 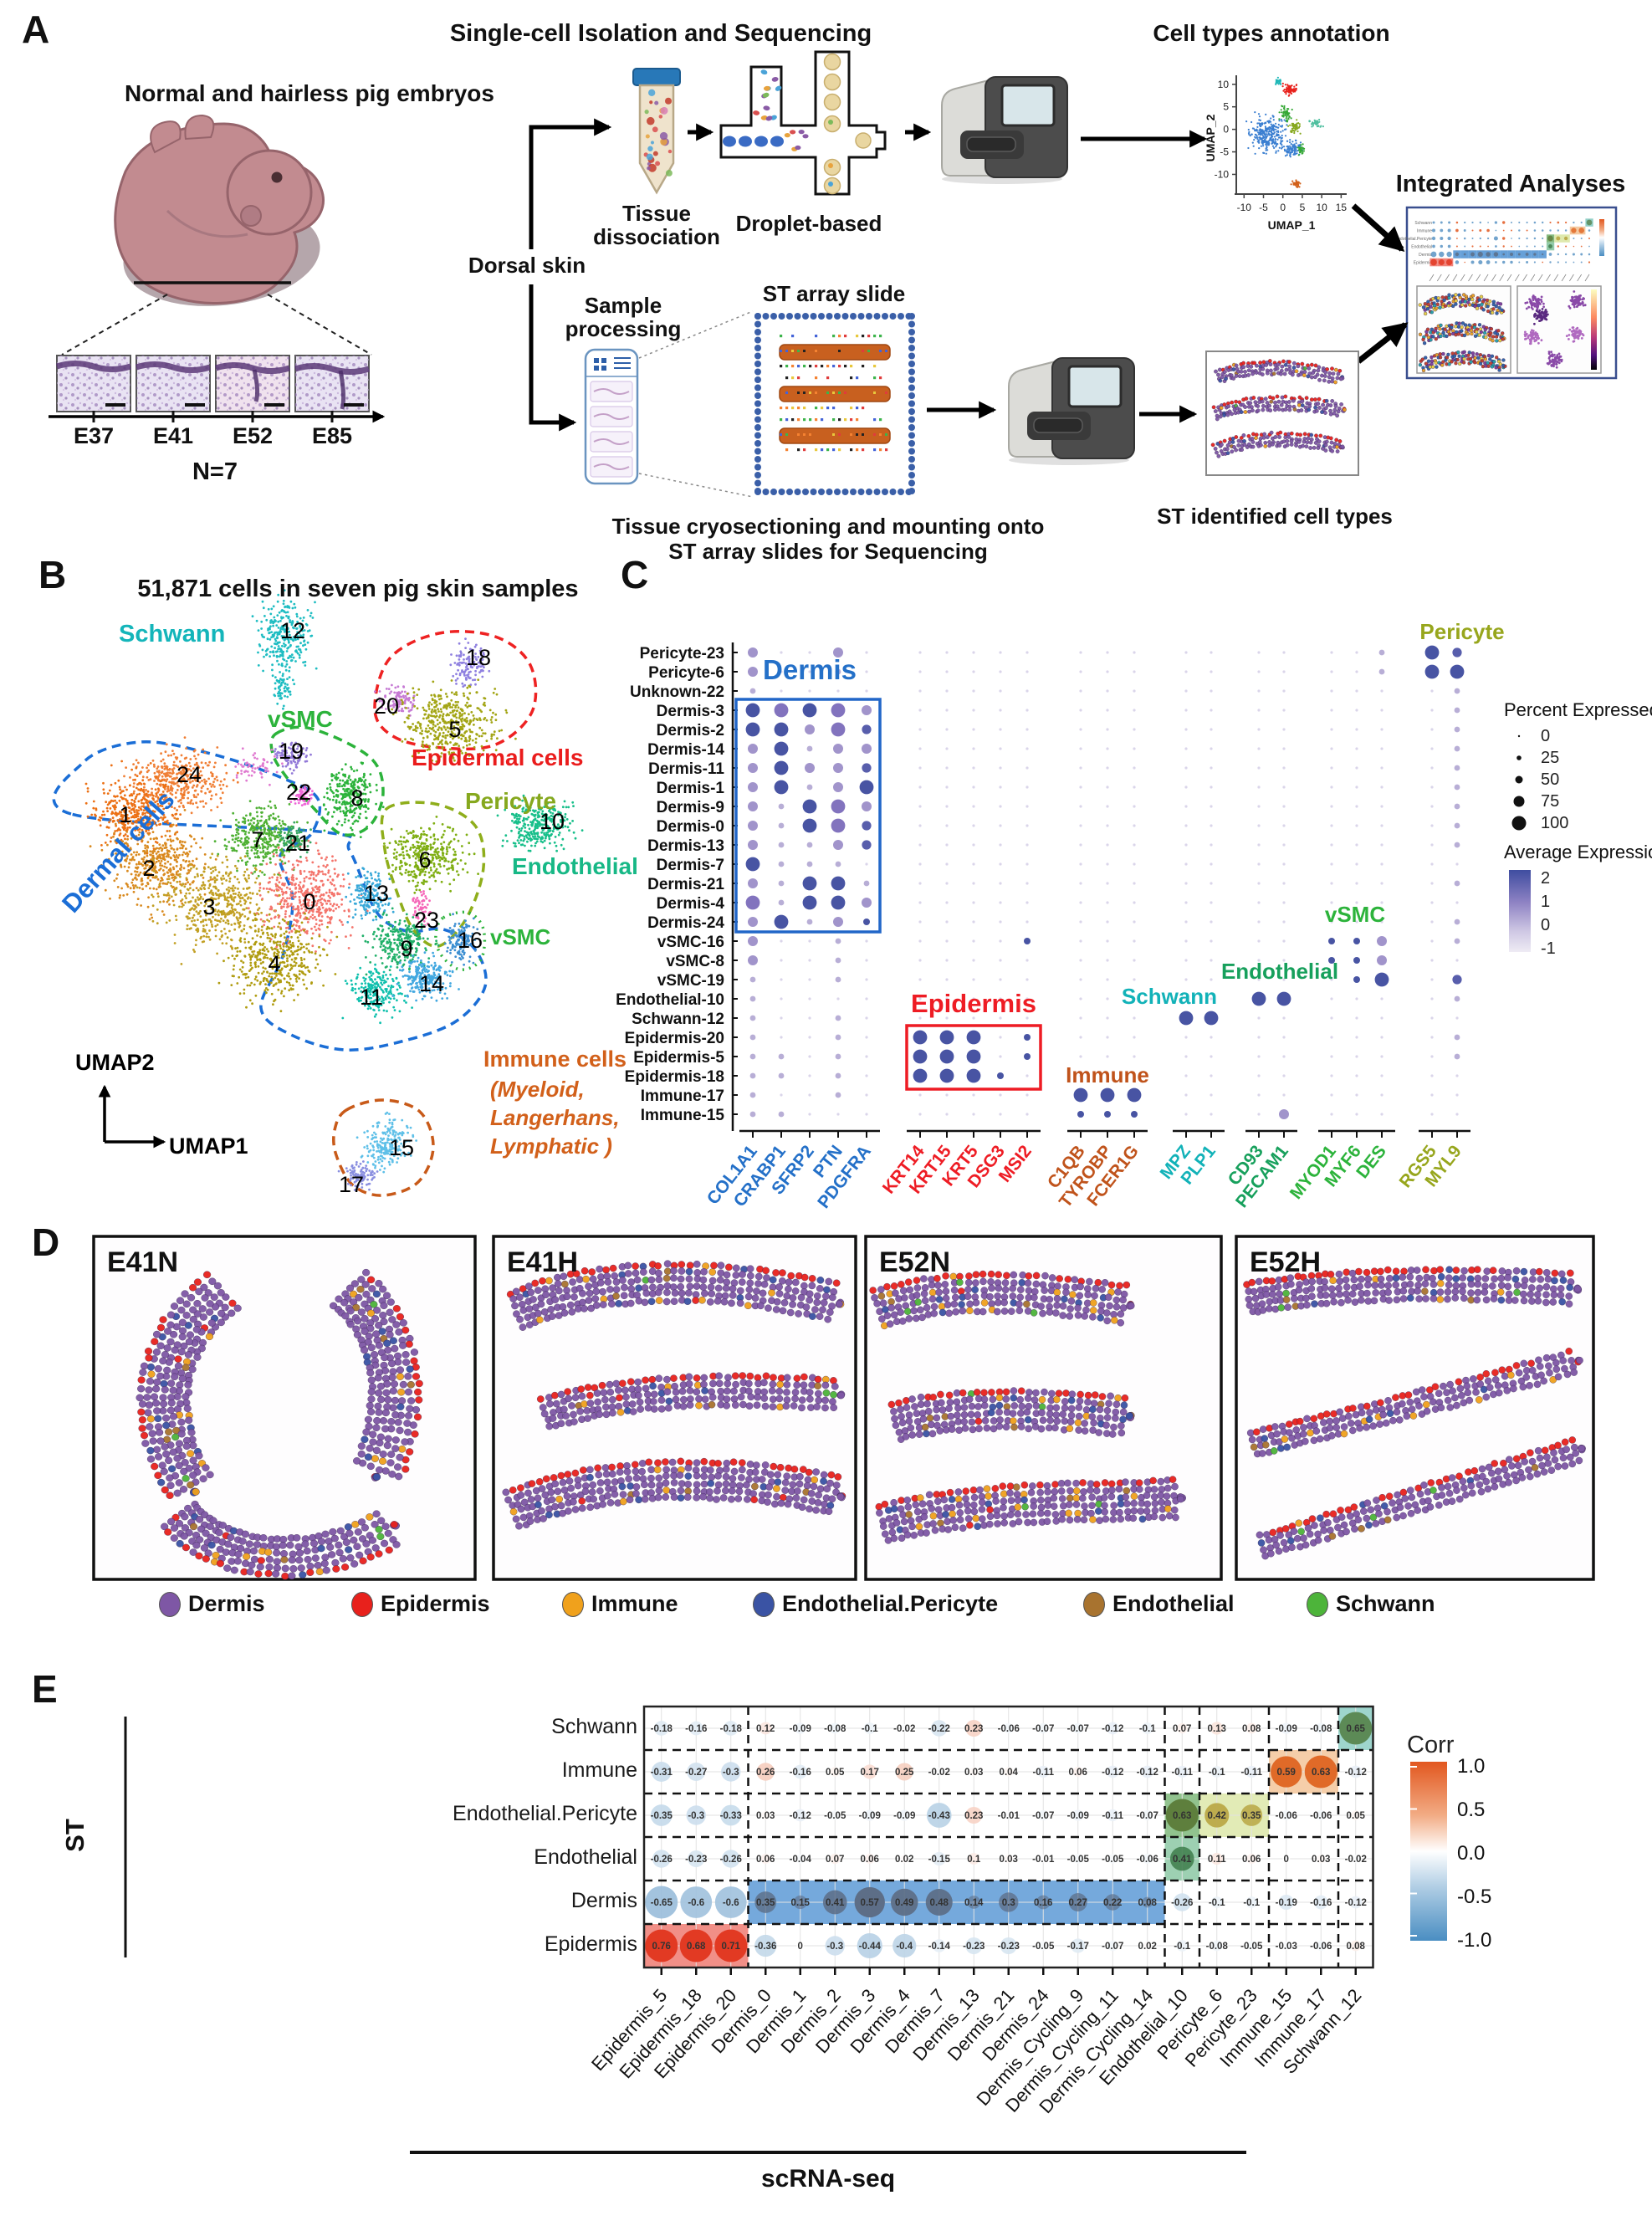 I want to click on sample-e41n: E41N, so click(x=143, y=1262).